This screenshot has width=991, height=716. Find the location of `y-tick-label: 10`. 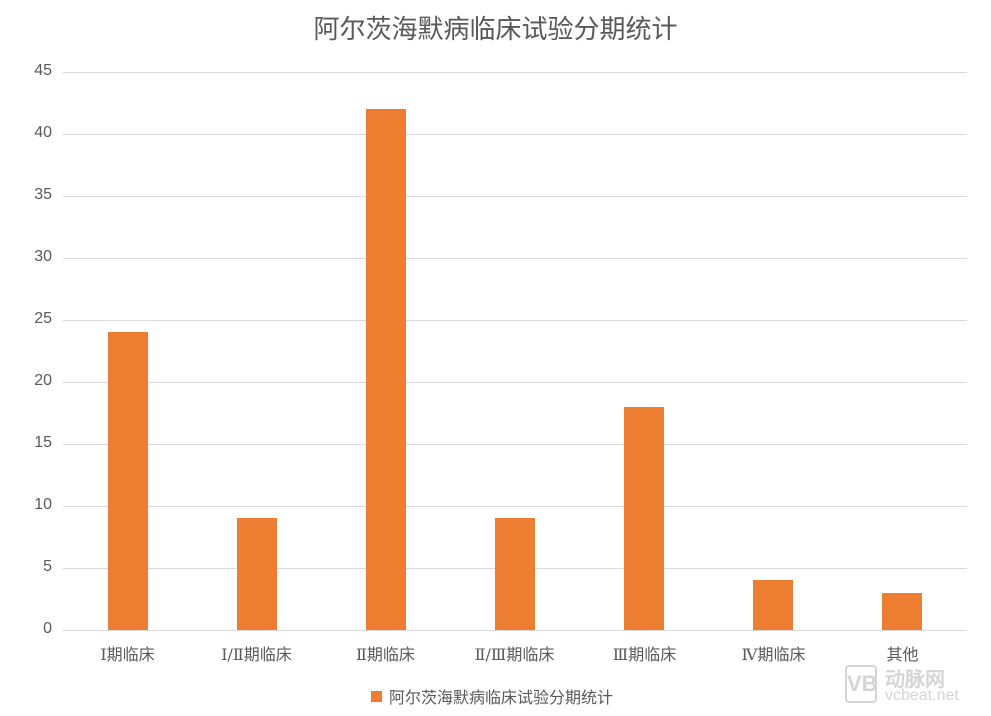

y-tick-label: 10 is located at coordinates (43, 504).